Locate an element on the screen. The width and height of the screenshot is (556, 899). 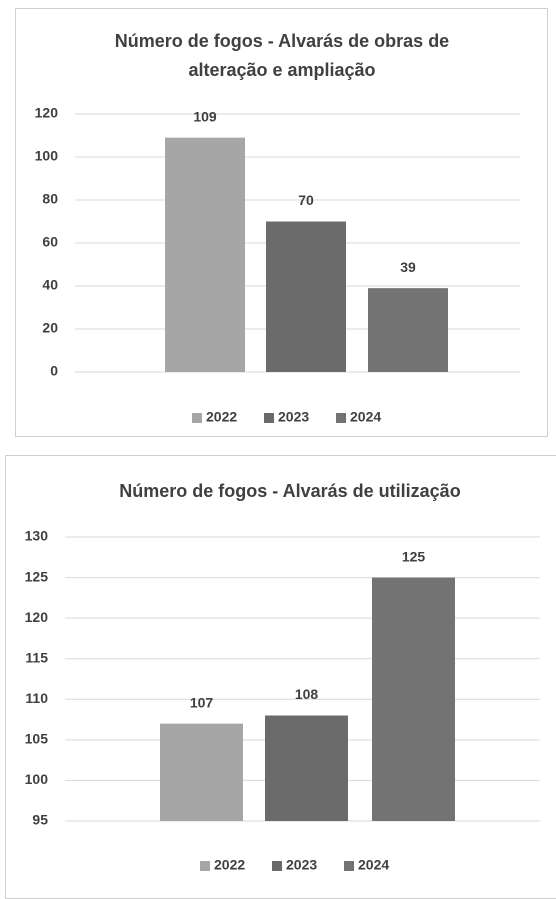
y-tick-label: 80 is located at coordinates (50, 199).